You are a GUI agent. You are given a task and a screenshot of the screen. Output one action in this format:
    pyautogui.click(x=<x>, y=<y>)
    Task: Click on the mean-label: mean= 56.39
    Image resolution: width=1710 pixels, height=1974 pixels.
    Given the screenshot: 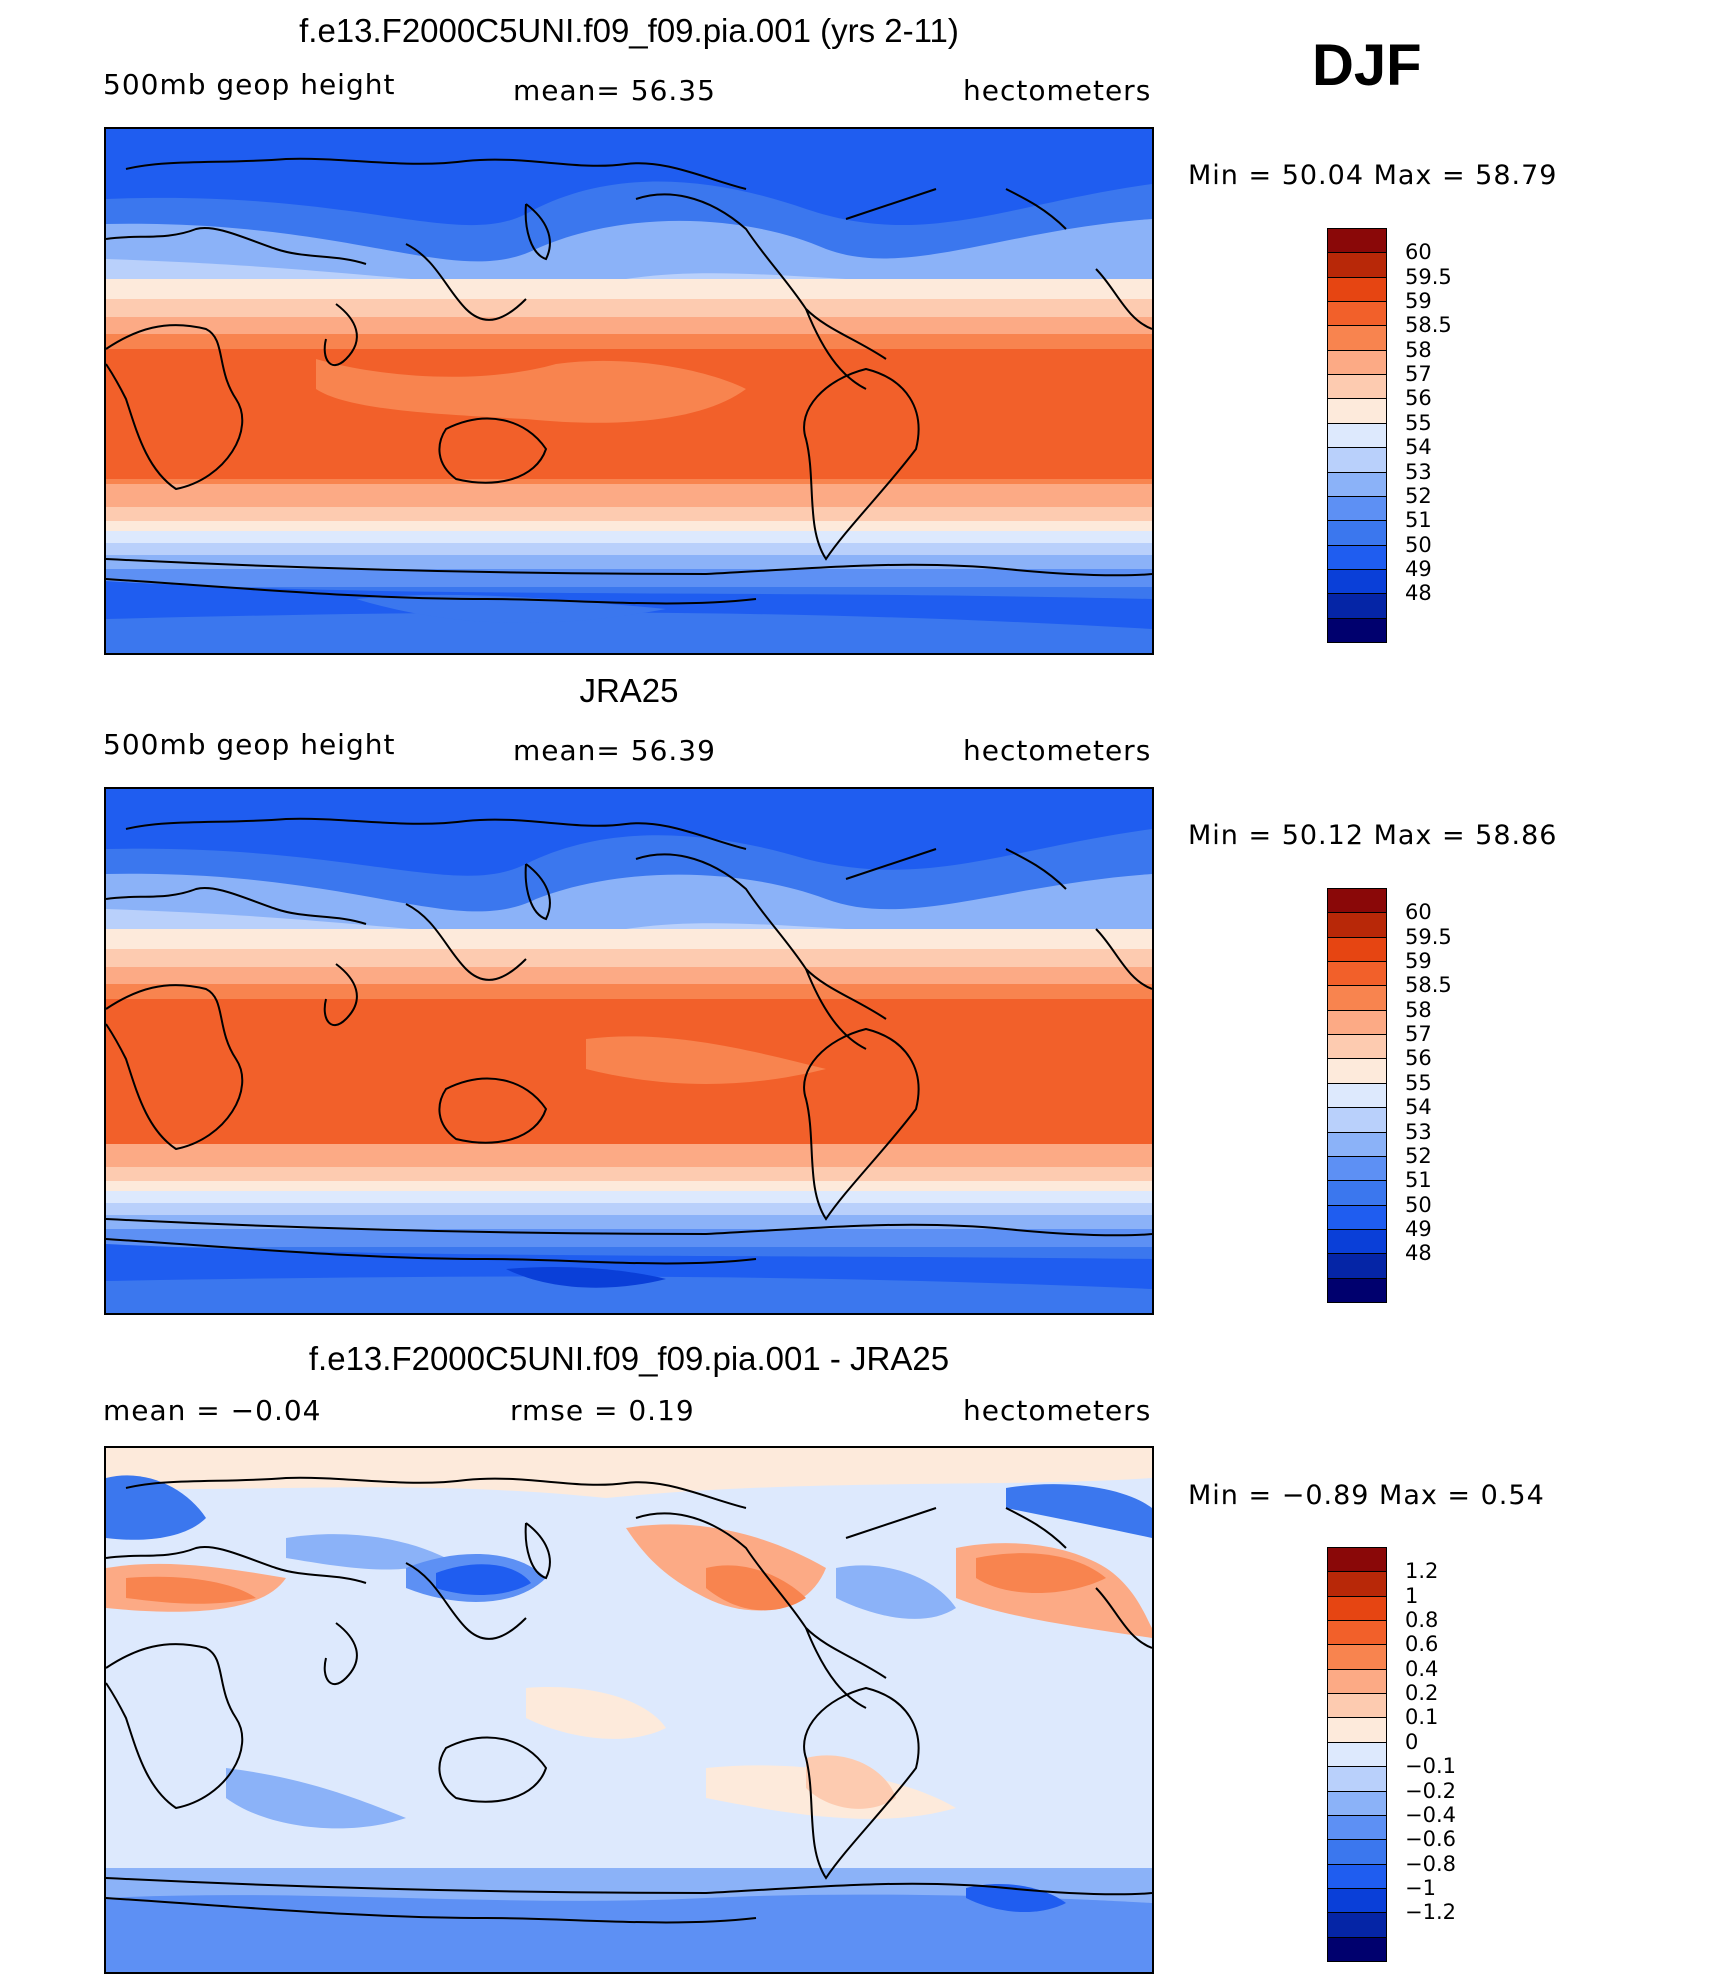 What is the action you would take?
    pyautogui.click(x=614, y=750)
    